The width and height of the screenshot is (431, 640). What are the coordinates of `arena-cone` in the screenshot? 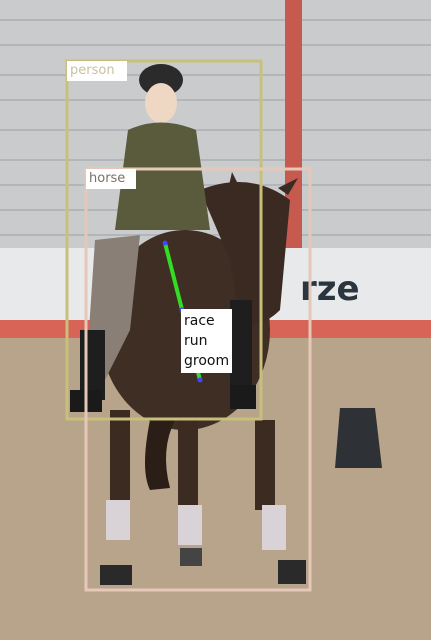 It's located at (358, 438).